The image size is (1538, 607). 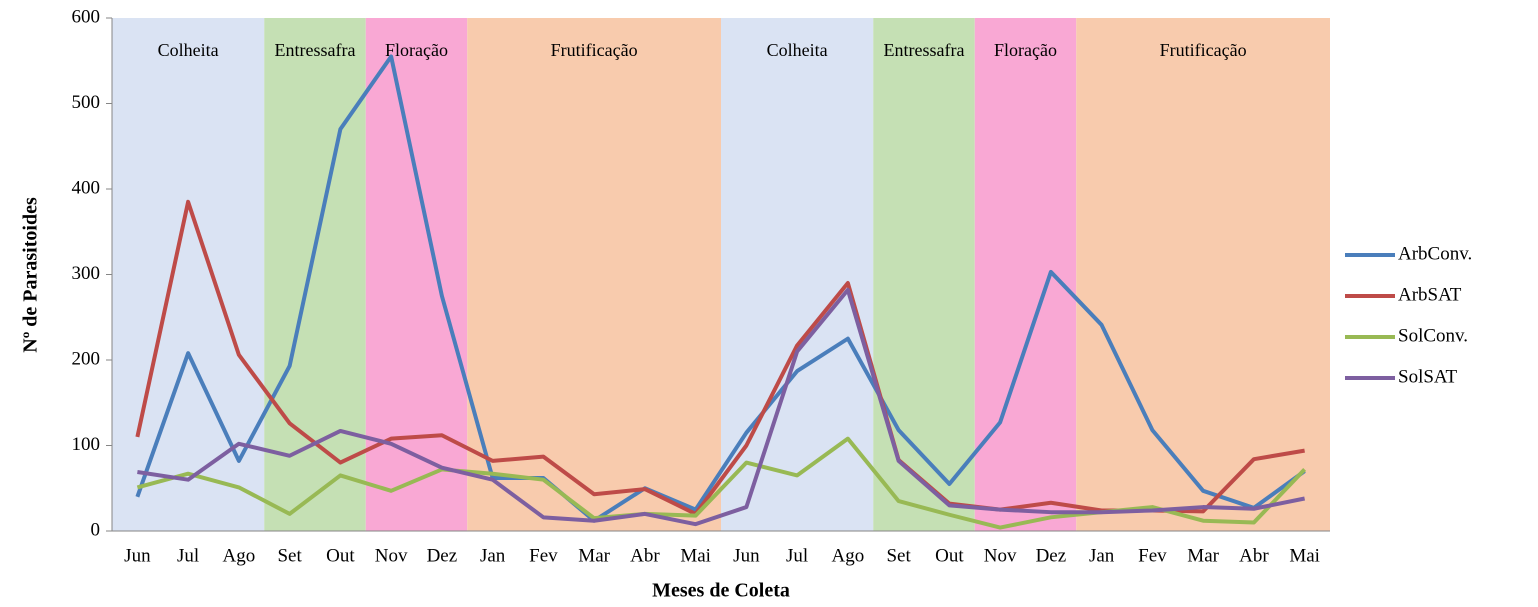 I want to click on legend-label: ArbSAT, so click(x=1430, y=294).